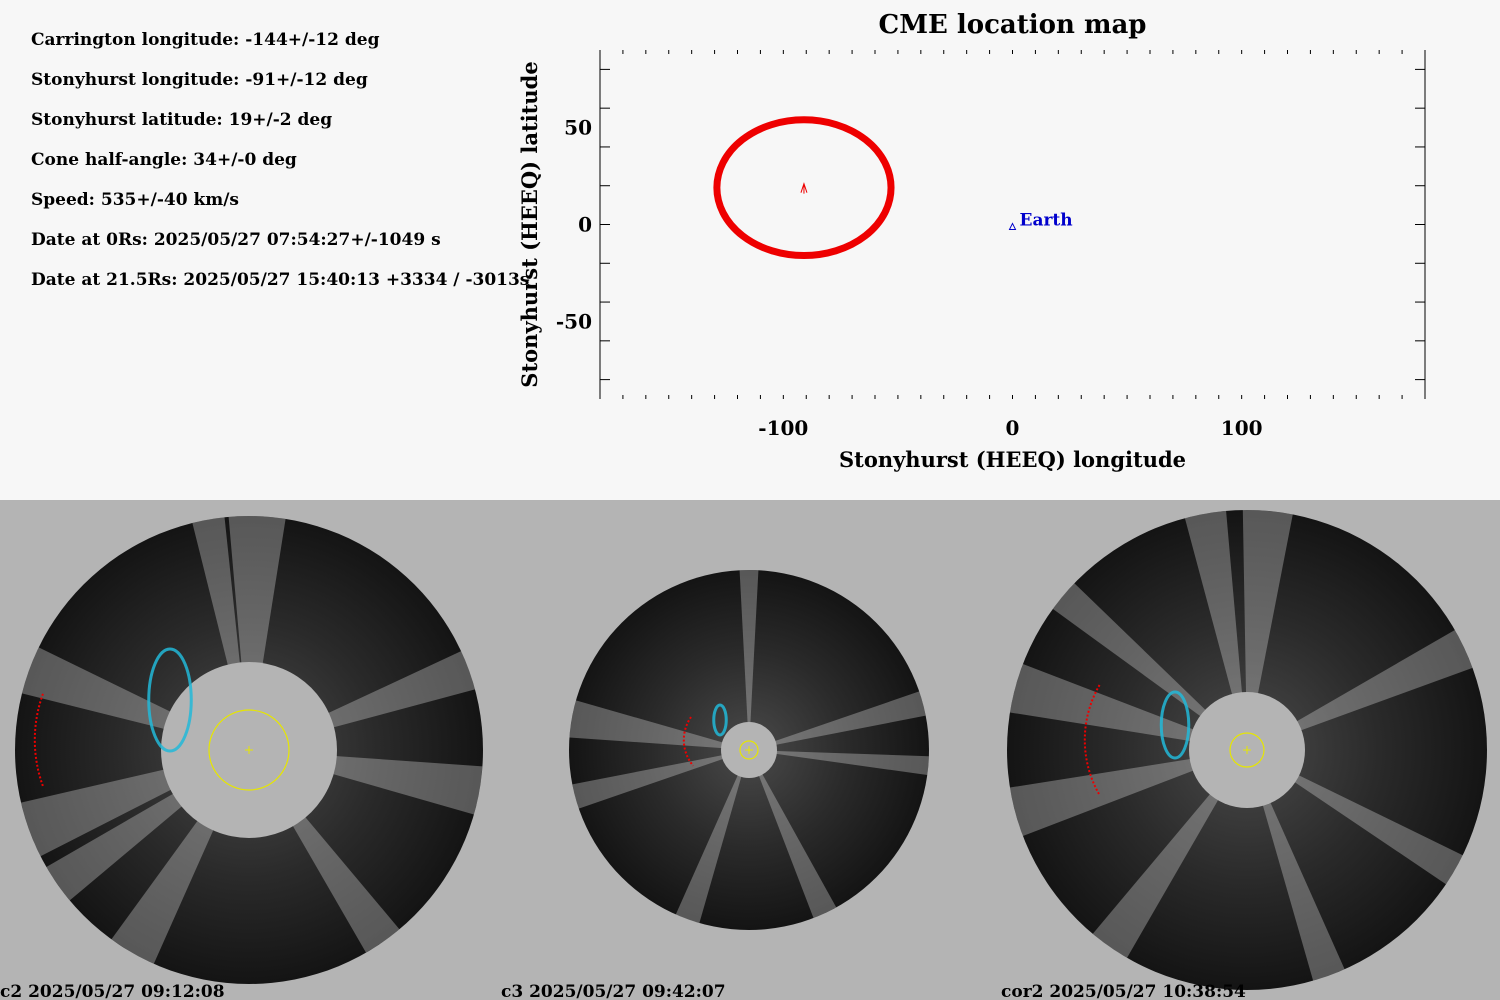 The image size is (1500, 1000). I want to click on coronagraph-c2, so click(249, 750).